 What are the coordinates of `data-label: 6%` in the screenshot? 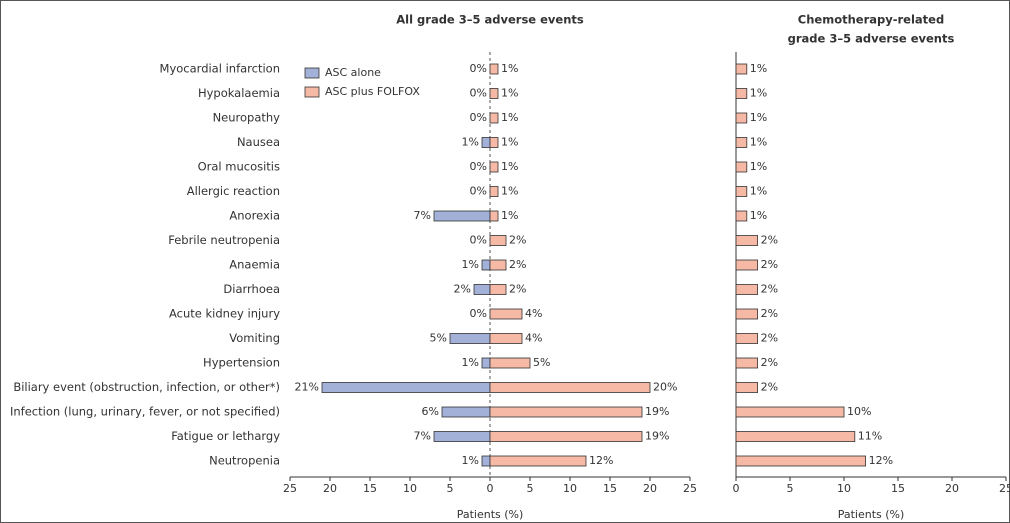 It's located at (430, 411).